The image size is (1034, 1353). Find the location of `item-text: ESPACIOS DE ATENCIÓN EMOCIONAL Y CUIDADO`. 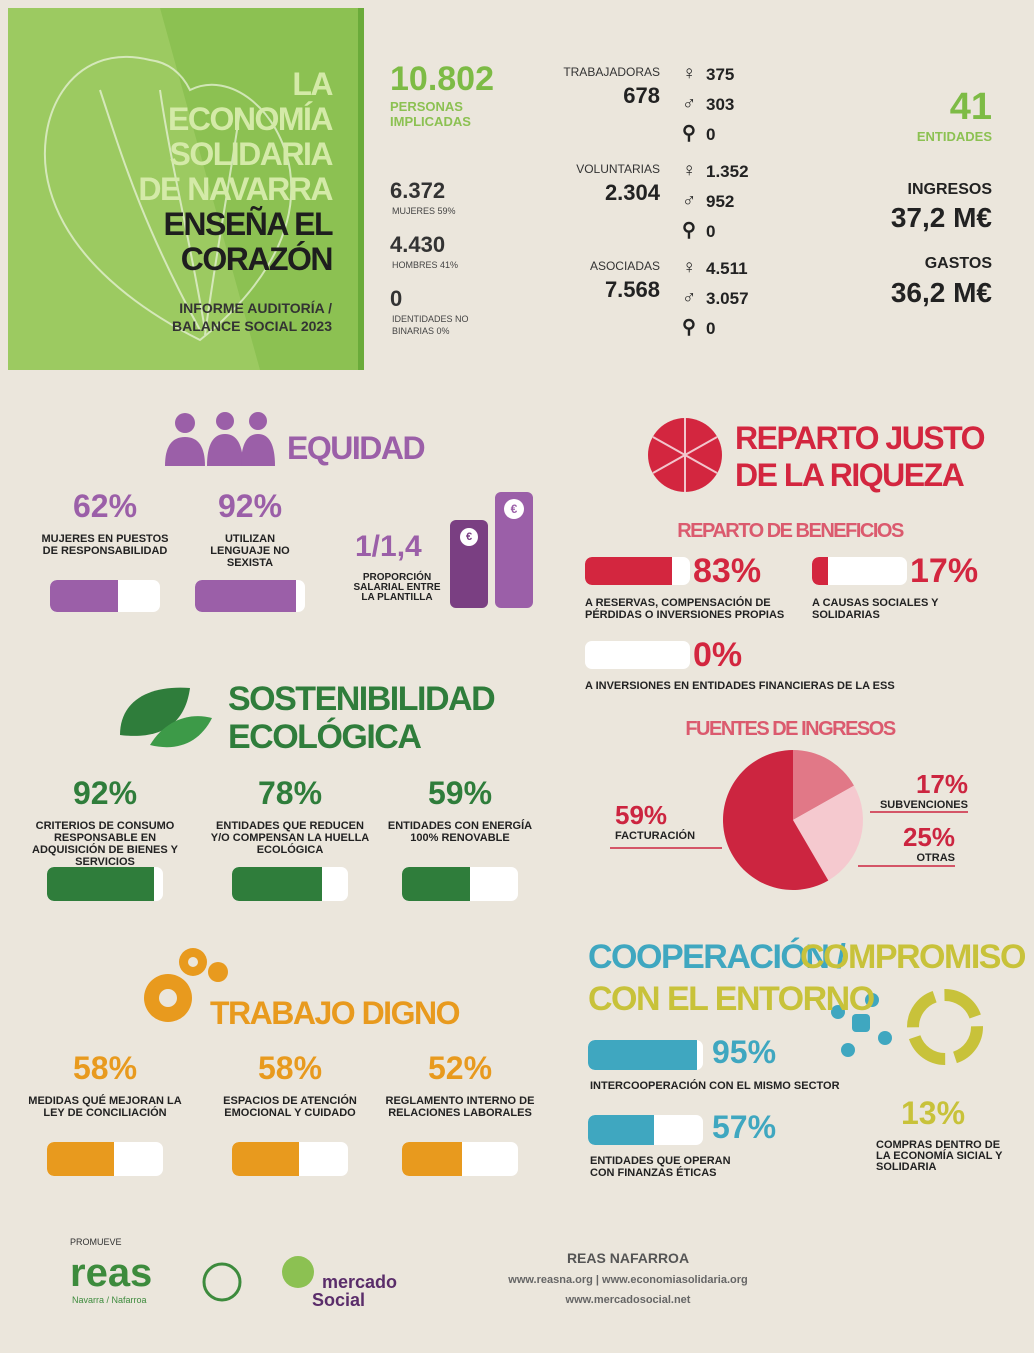

item-text: ESPACIOS DE ATENCIÓN EMOCIONAL Y CUIDADO is located at coordinates (290, 1107).